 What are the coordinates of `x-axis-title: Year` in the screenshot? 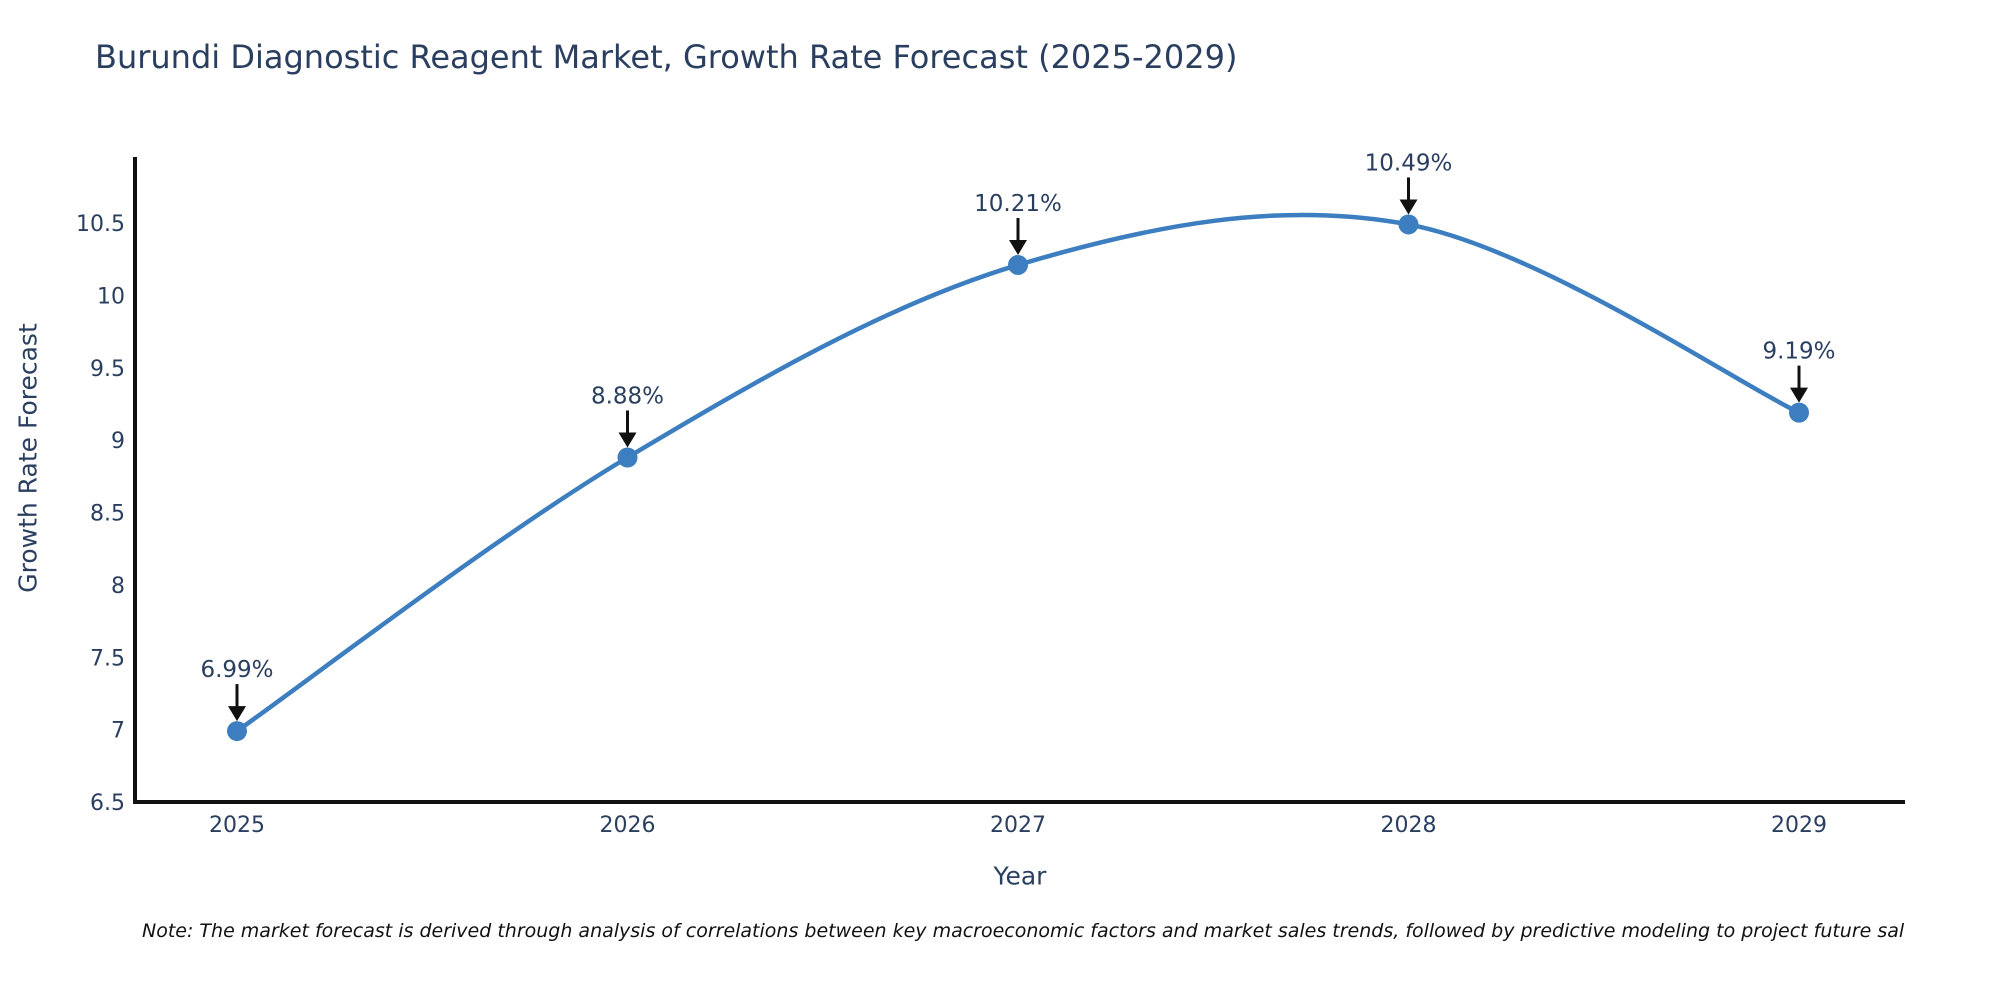 It's located at (1020, 876).